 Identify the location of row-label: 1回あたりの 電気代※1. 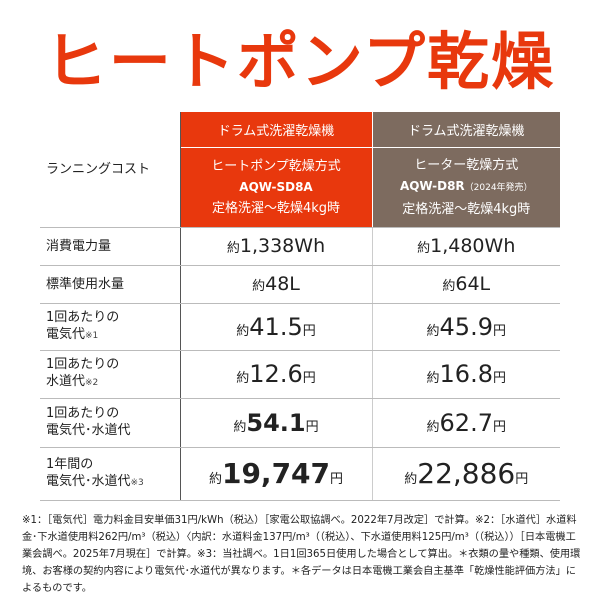
(110, 327).